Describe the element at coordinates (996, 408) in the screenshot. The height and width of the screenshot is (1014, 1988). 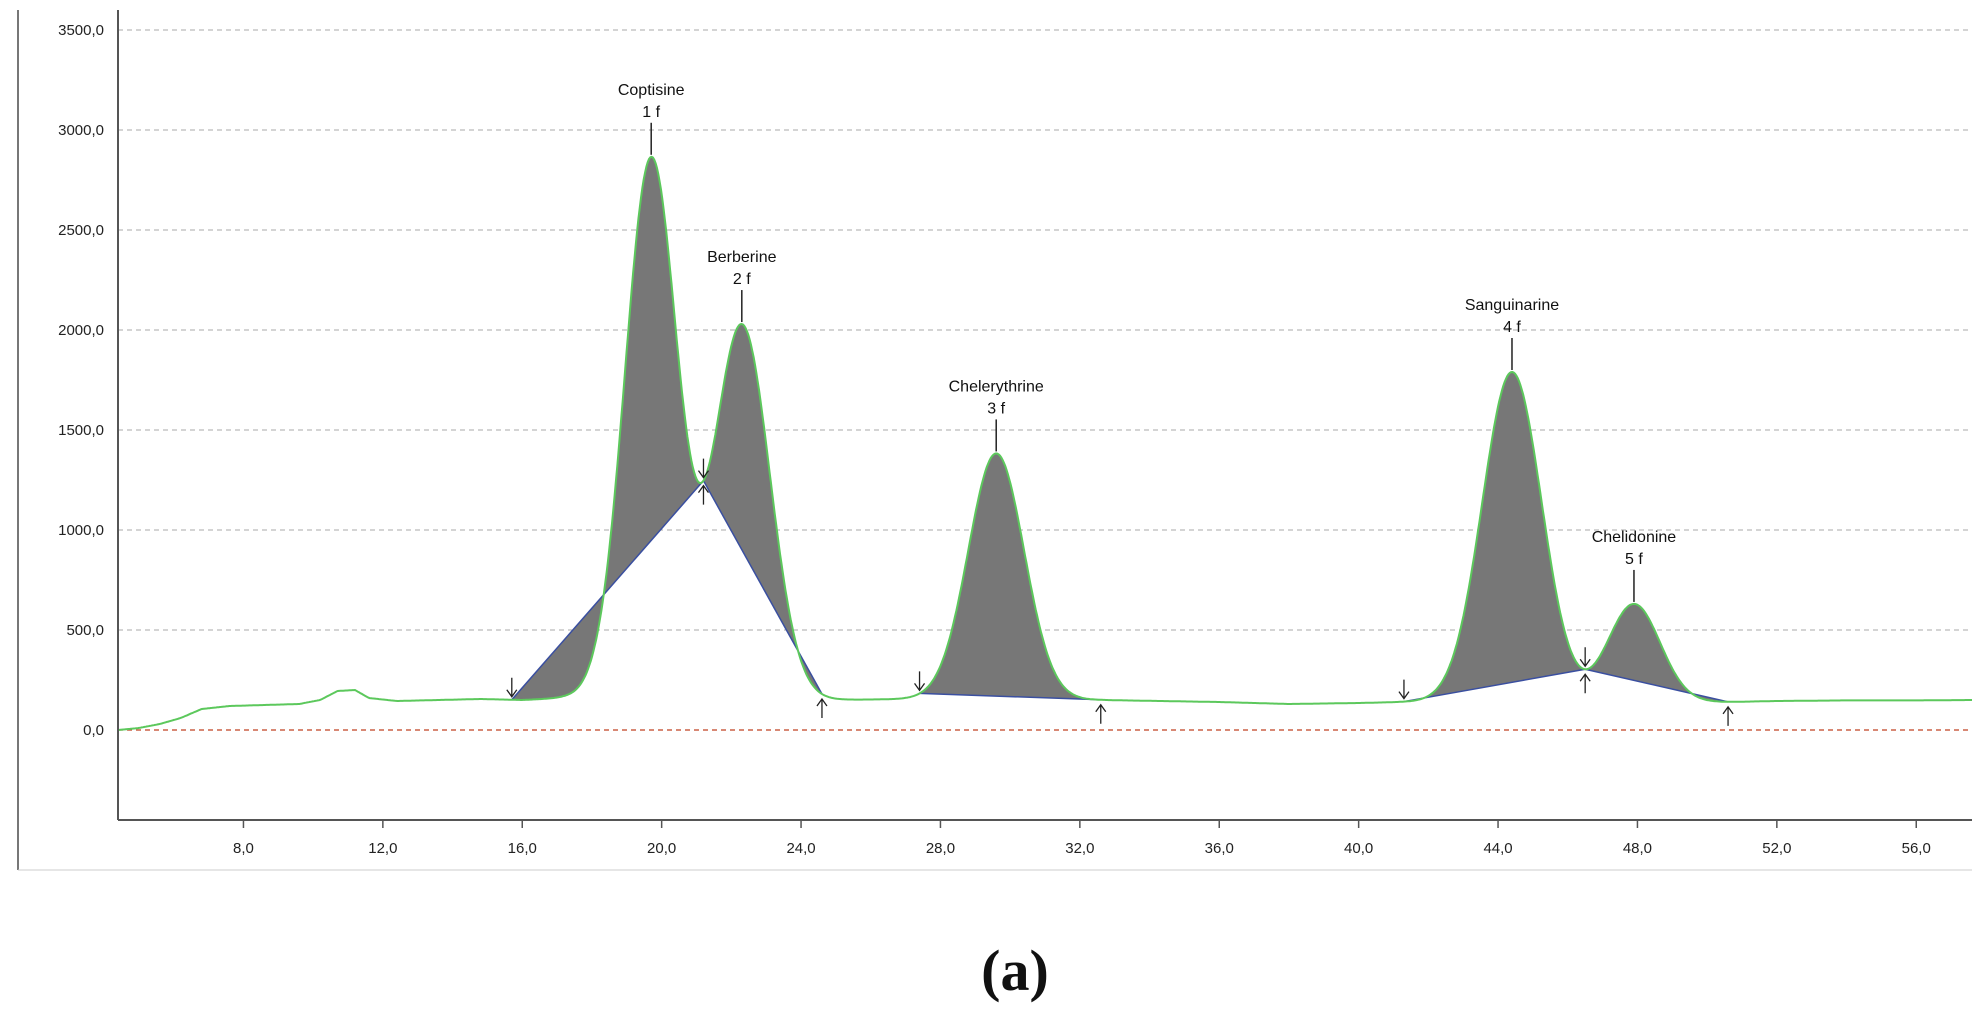
I see `peak-number-3: 3 f` at that location.